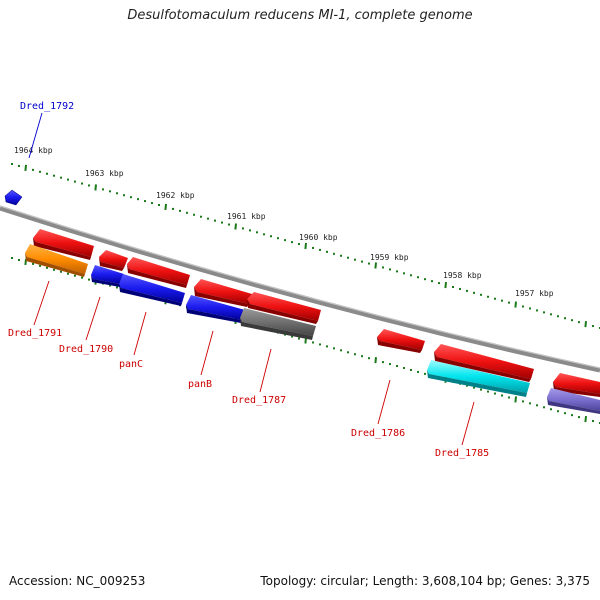 The width and height of the screenshot is (600, 600). Describe the element at coordinates (86, 349) in the screenshot. I see `gene-label-dred-1790: Dred_1790` at that location.